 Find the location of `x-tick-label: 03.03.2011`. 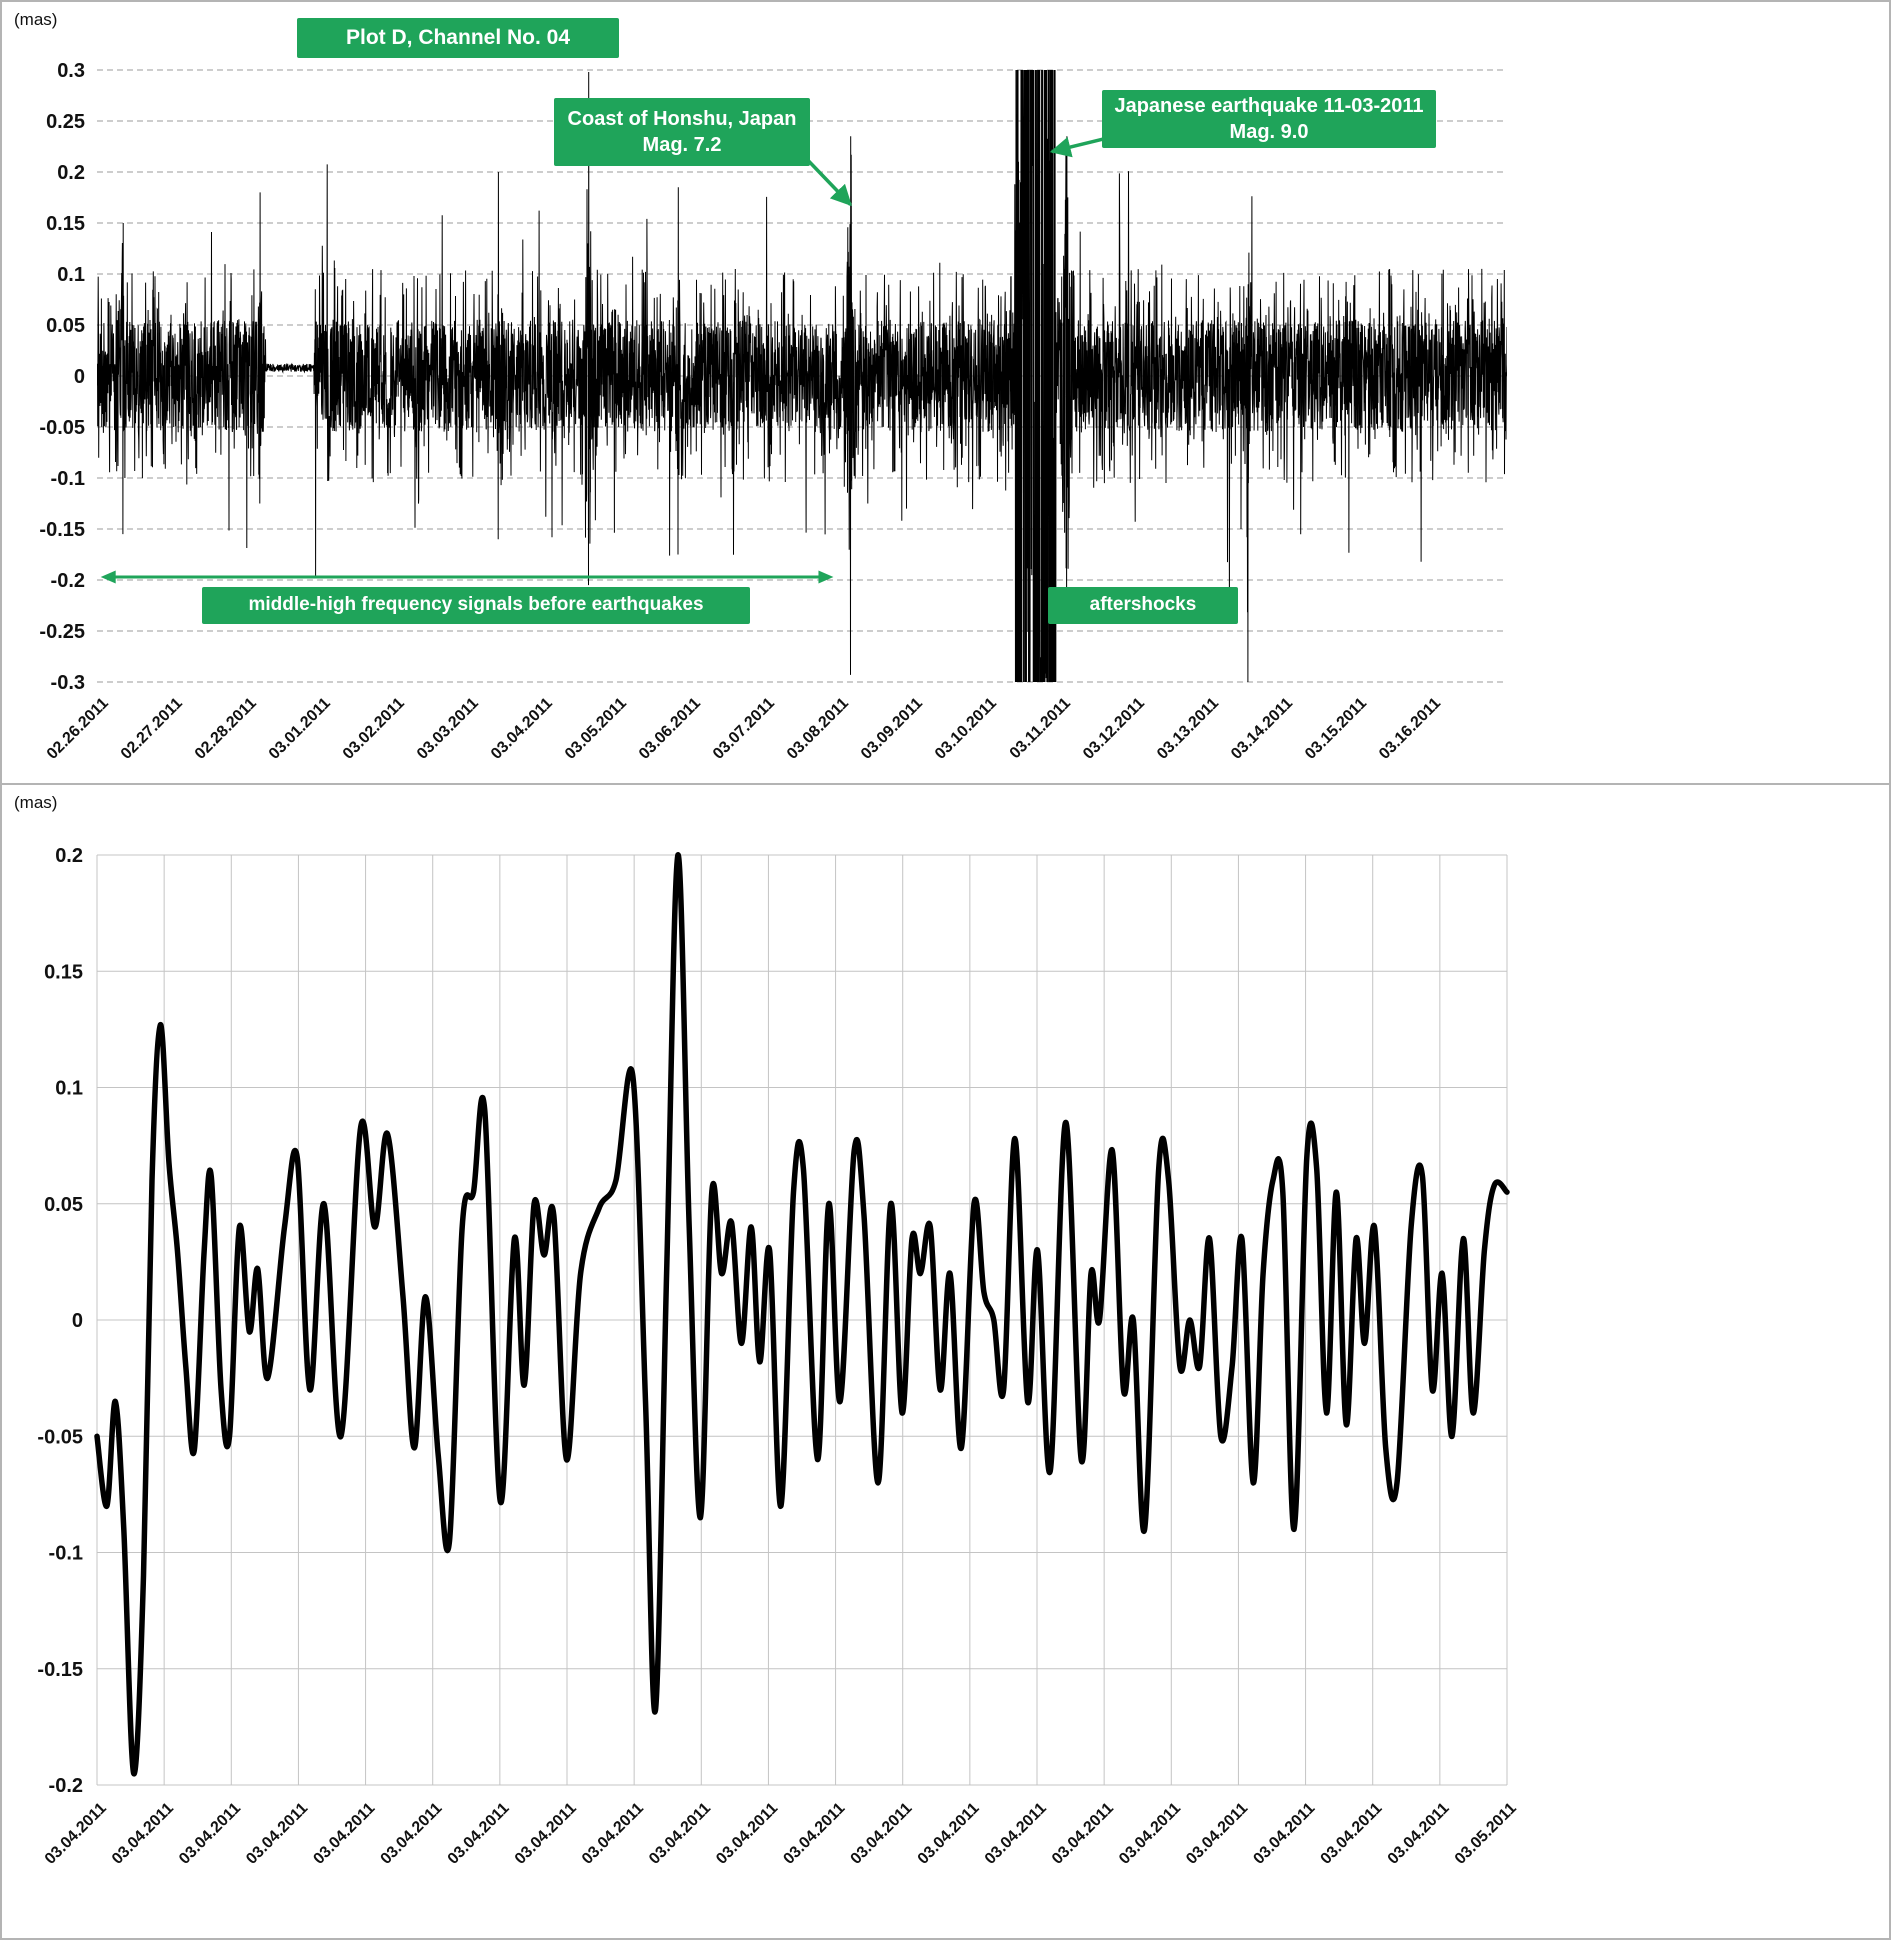

x-tick-label: 03.03.2011 is located at coordinates (448, 729).